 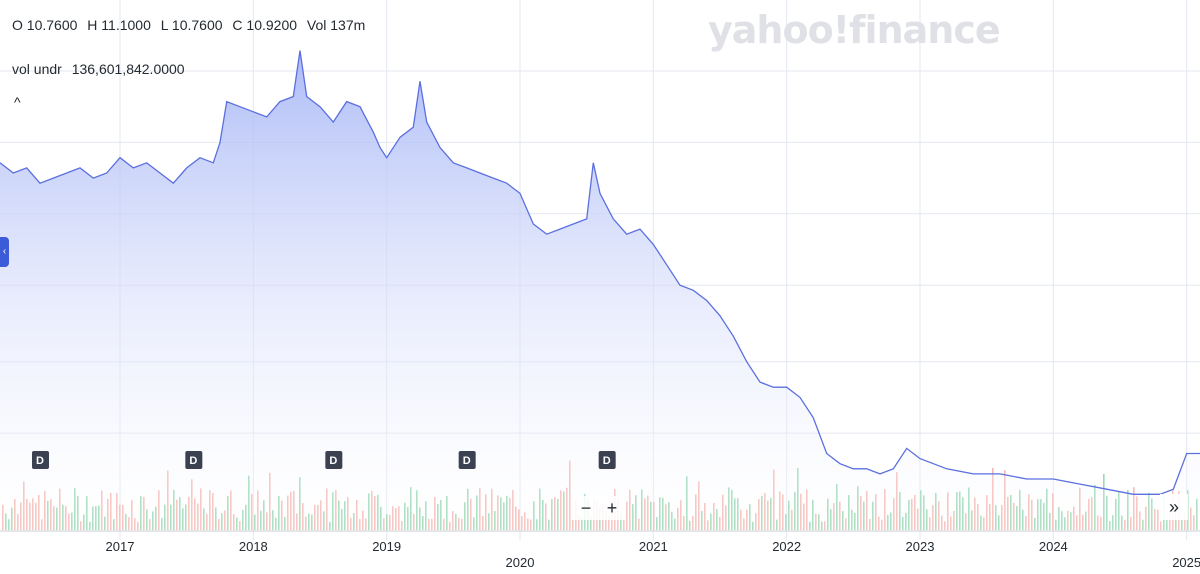 What do you see at coordinates (336, 25) in the screenshot?
I see `volume-value: Vol 137m` at bounding box center [336, 25].